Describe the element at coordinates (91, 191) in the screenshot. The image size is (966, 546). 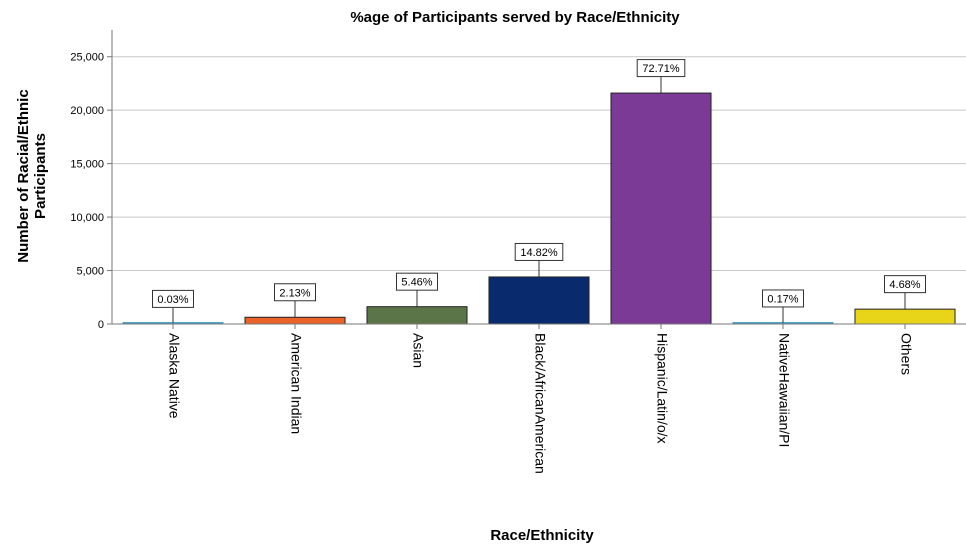
I see `y-axis-ticks: 0 5,000 10,000 15,000 20,000 25,000` at that location.